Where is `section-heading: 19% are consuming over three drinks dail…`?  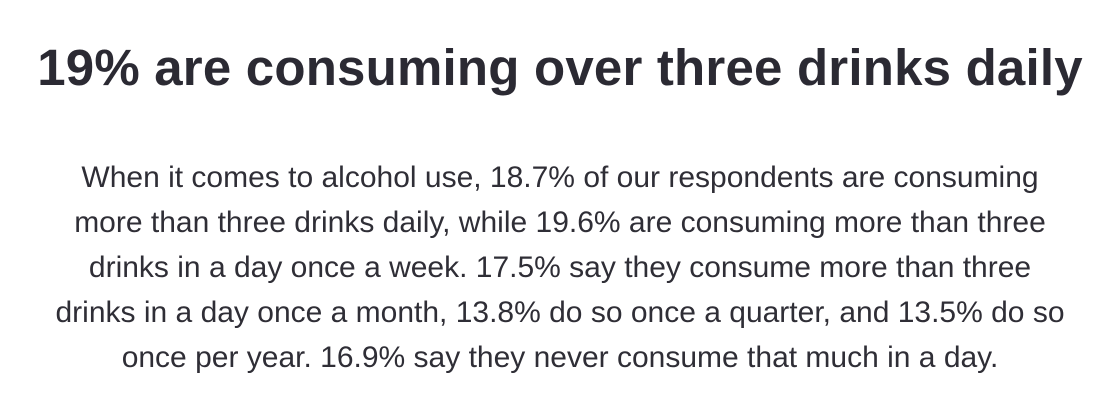
section-heading: 19% are consuming over three drinks dail… is located at coordinates (560, 67).